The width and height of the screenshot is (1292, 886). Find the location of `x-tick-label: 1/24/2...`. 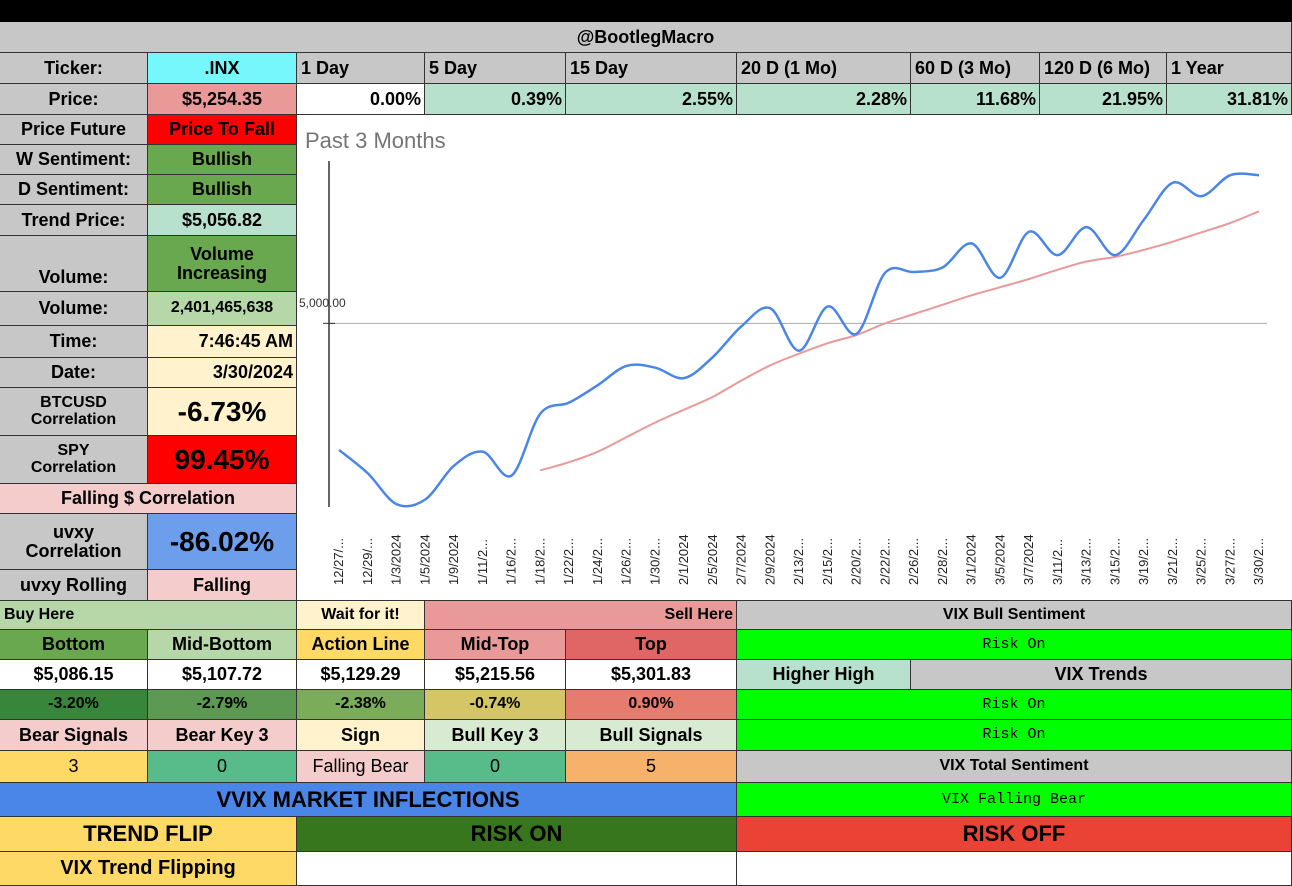

x-tick-label: 1/24/2... is located at coordinates (597, 561).